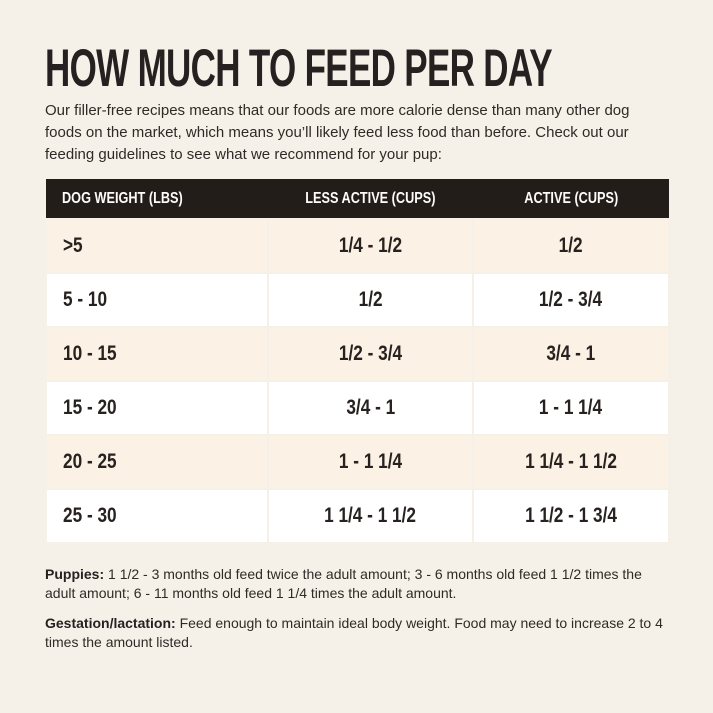 This screenshot has width=713, height=713. What do you see at coordinates (571, 199) in the screenshot?
I see `column-header-active: ACTIVE (CUPS)` at bounding box center [571, 199].